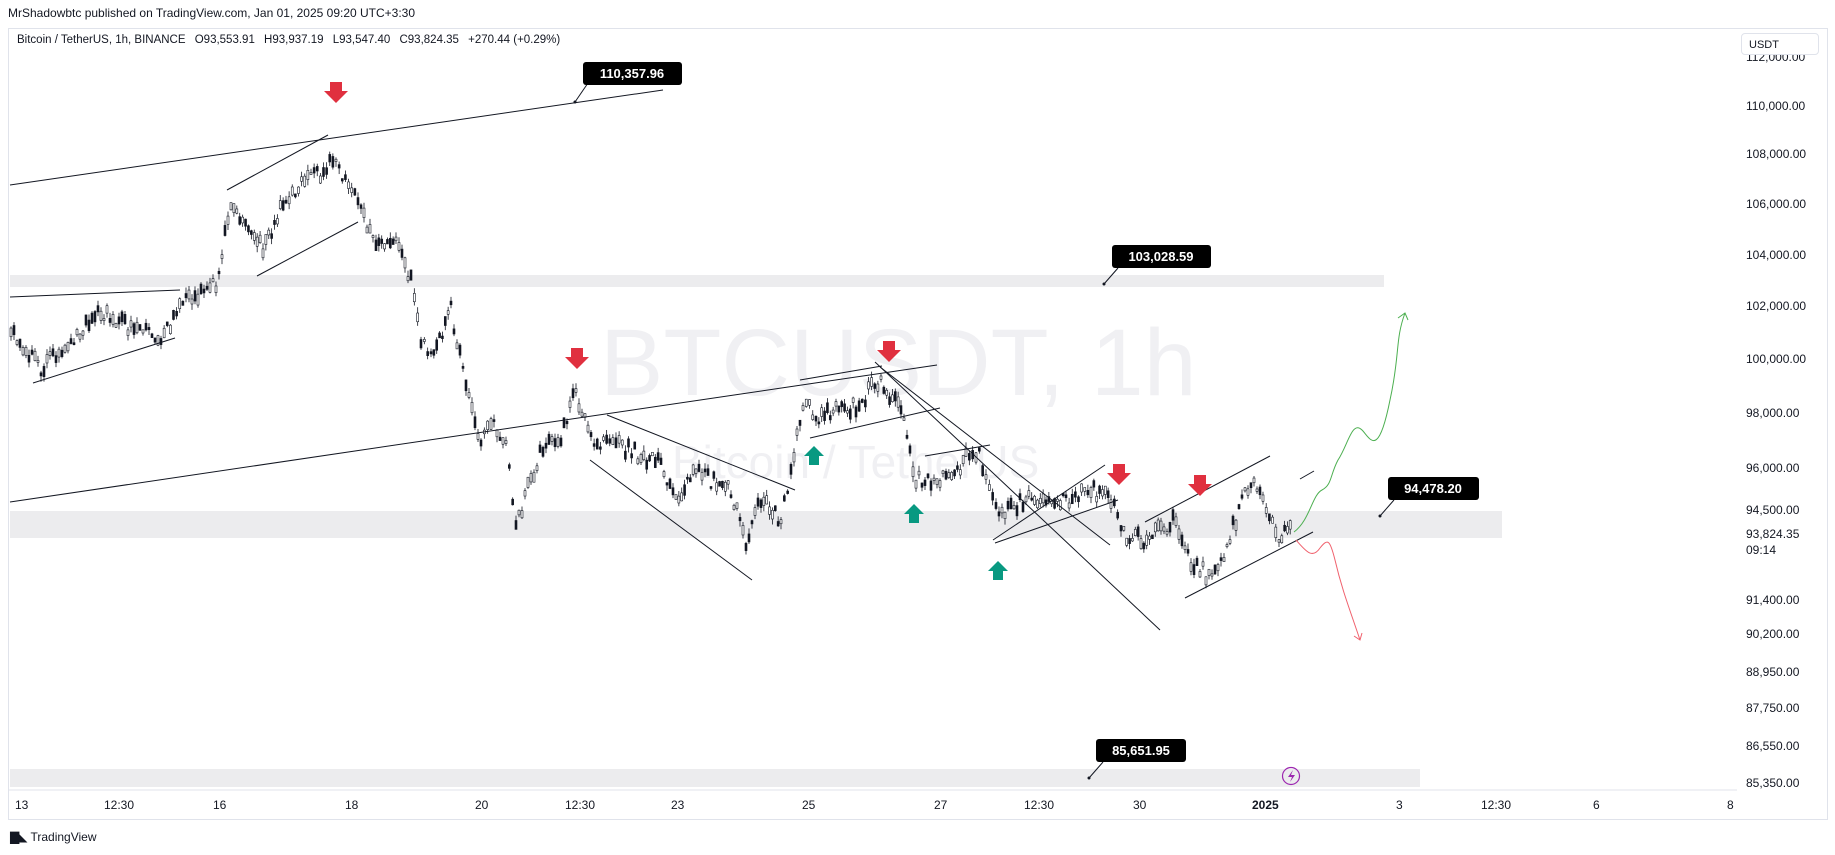  What do you see at coordinates (53, 837) in the screenshot?
I see `tradingview-brand: ▇◣ TradingView` at bounding box center [53, 837].